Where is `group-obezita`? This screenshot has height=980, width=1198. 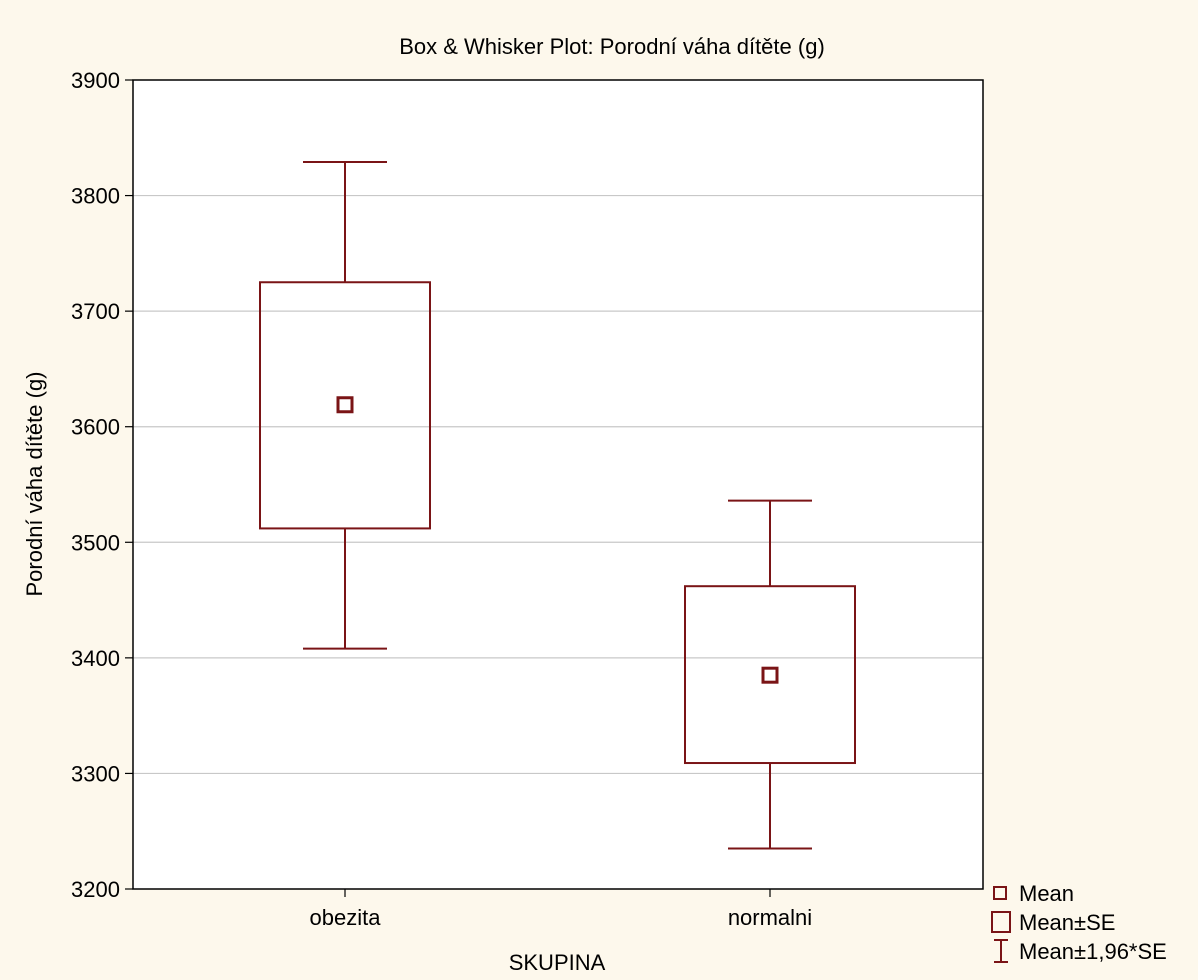 group-obezita is located at coordinates (345, 405).